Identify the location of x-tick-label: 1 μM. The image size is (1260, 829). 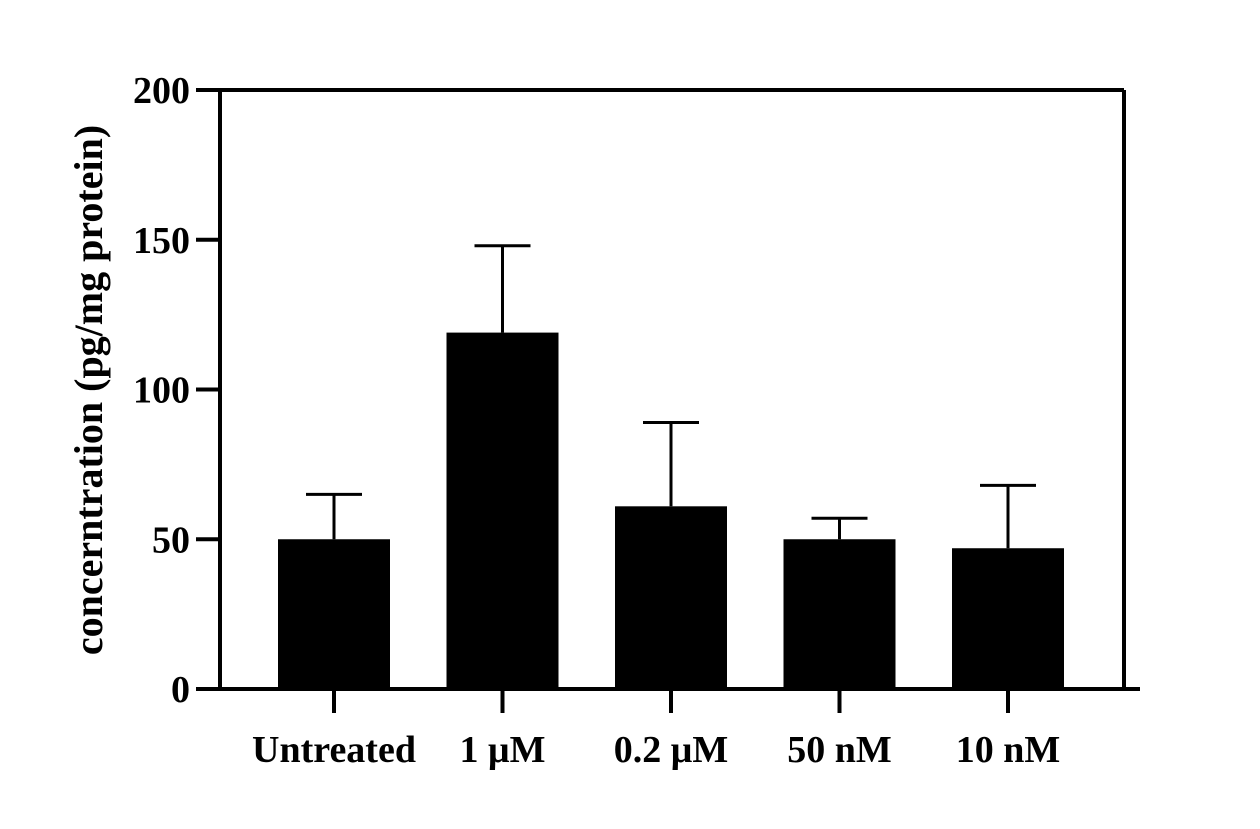
(503, 750).